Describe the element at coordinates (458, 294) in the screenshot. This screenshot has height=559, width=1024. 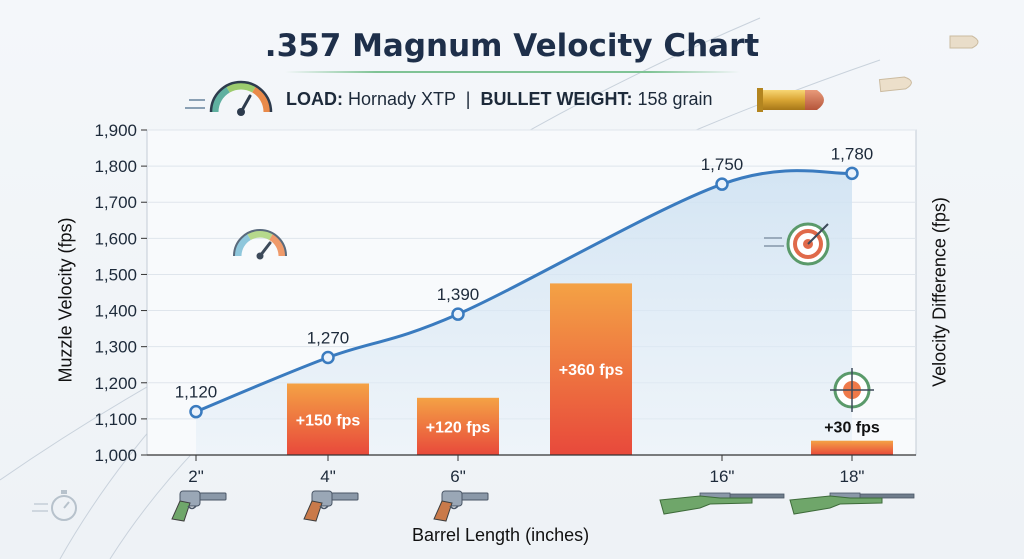
I see `velocity-label: 1,390` at that location.